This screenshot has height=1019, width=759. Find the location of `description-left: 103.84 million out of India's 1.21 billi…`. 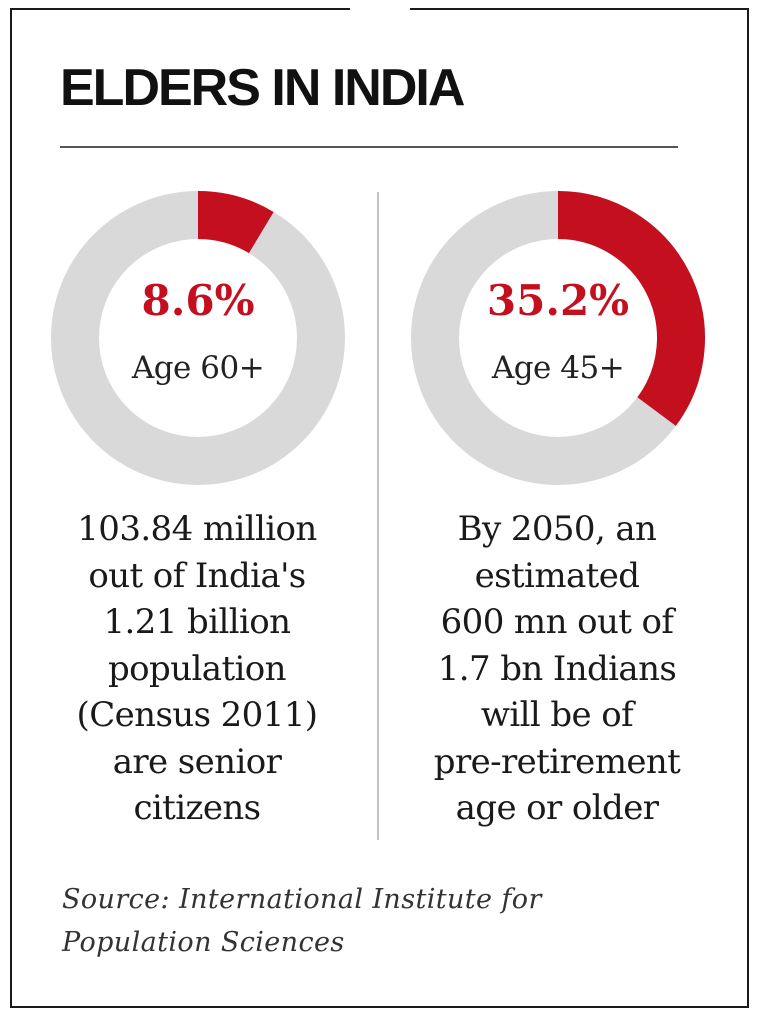

description-left: 103.84 million out of India's 1.21 billi… is located at coordinates (197, 669).